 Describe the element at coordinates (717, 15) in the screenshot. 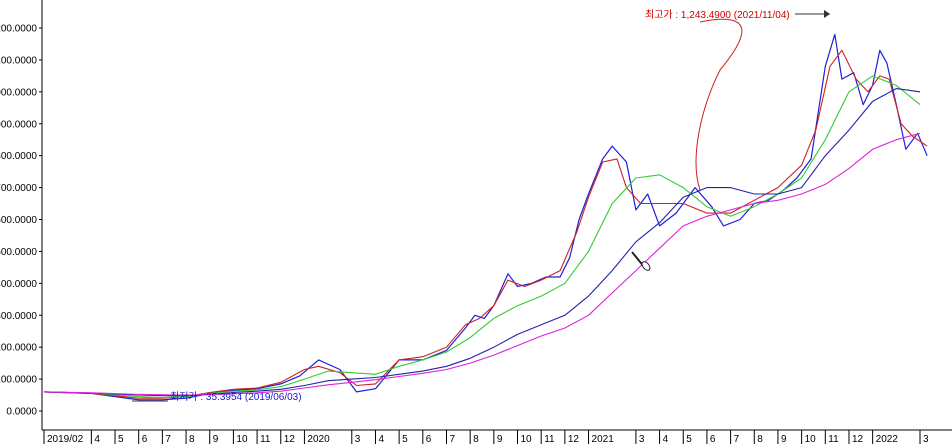

I see `high-annotation-label: 최고가 : 1,243.4900 (2021/11/04)` at that location.